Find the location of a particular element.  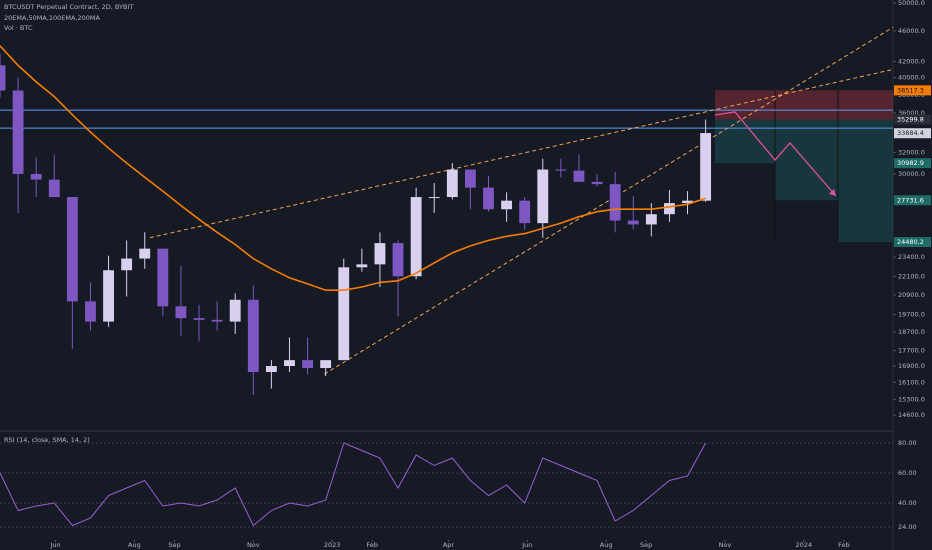

rsi-tick-label: 60.00 is located at coordinates (907, 473).